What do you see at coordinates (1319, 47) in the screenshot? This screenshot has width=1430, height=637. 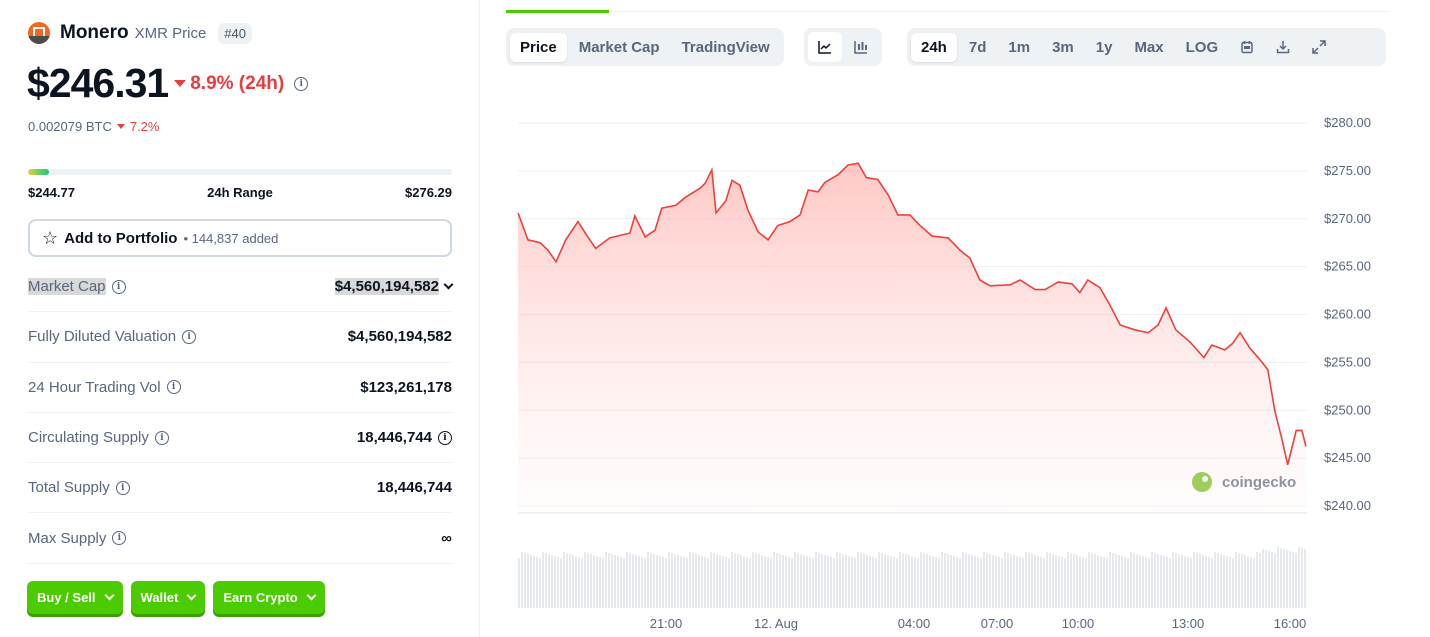 I see `expand-icon` at bounding box center [1319, 47].